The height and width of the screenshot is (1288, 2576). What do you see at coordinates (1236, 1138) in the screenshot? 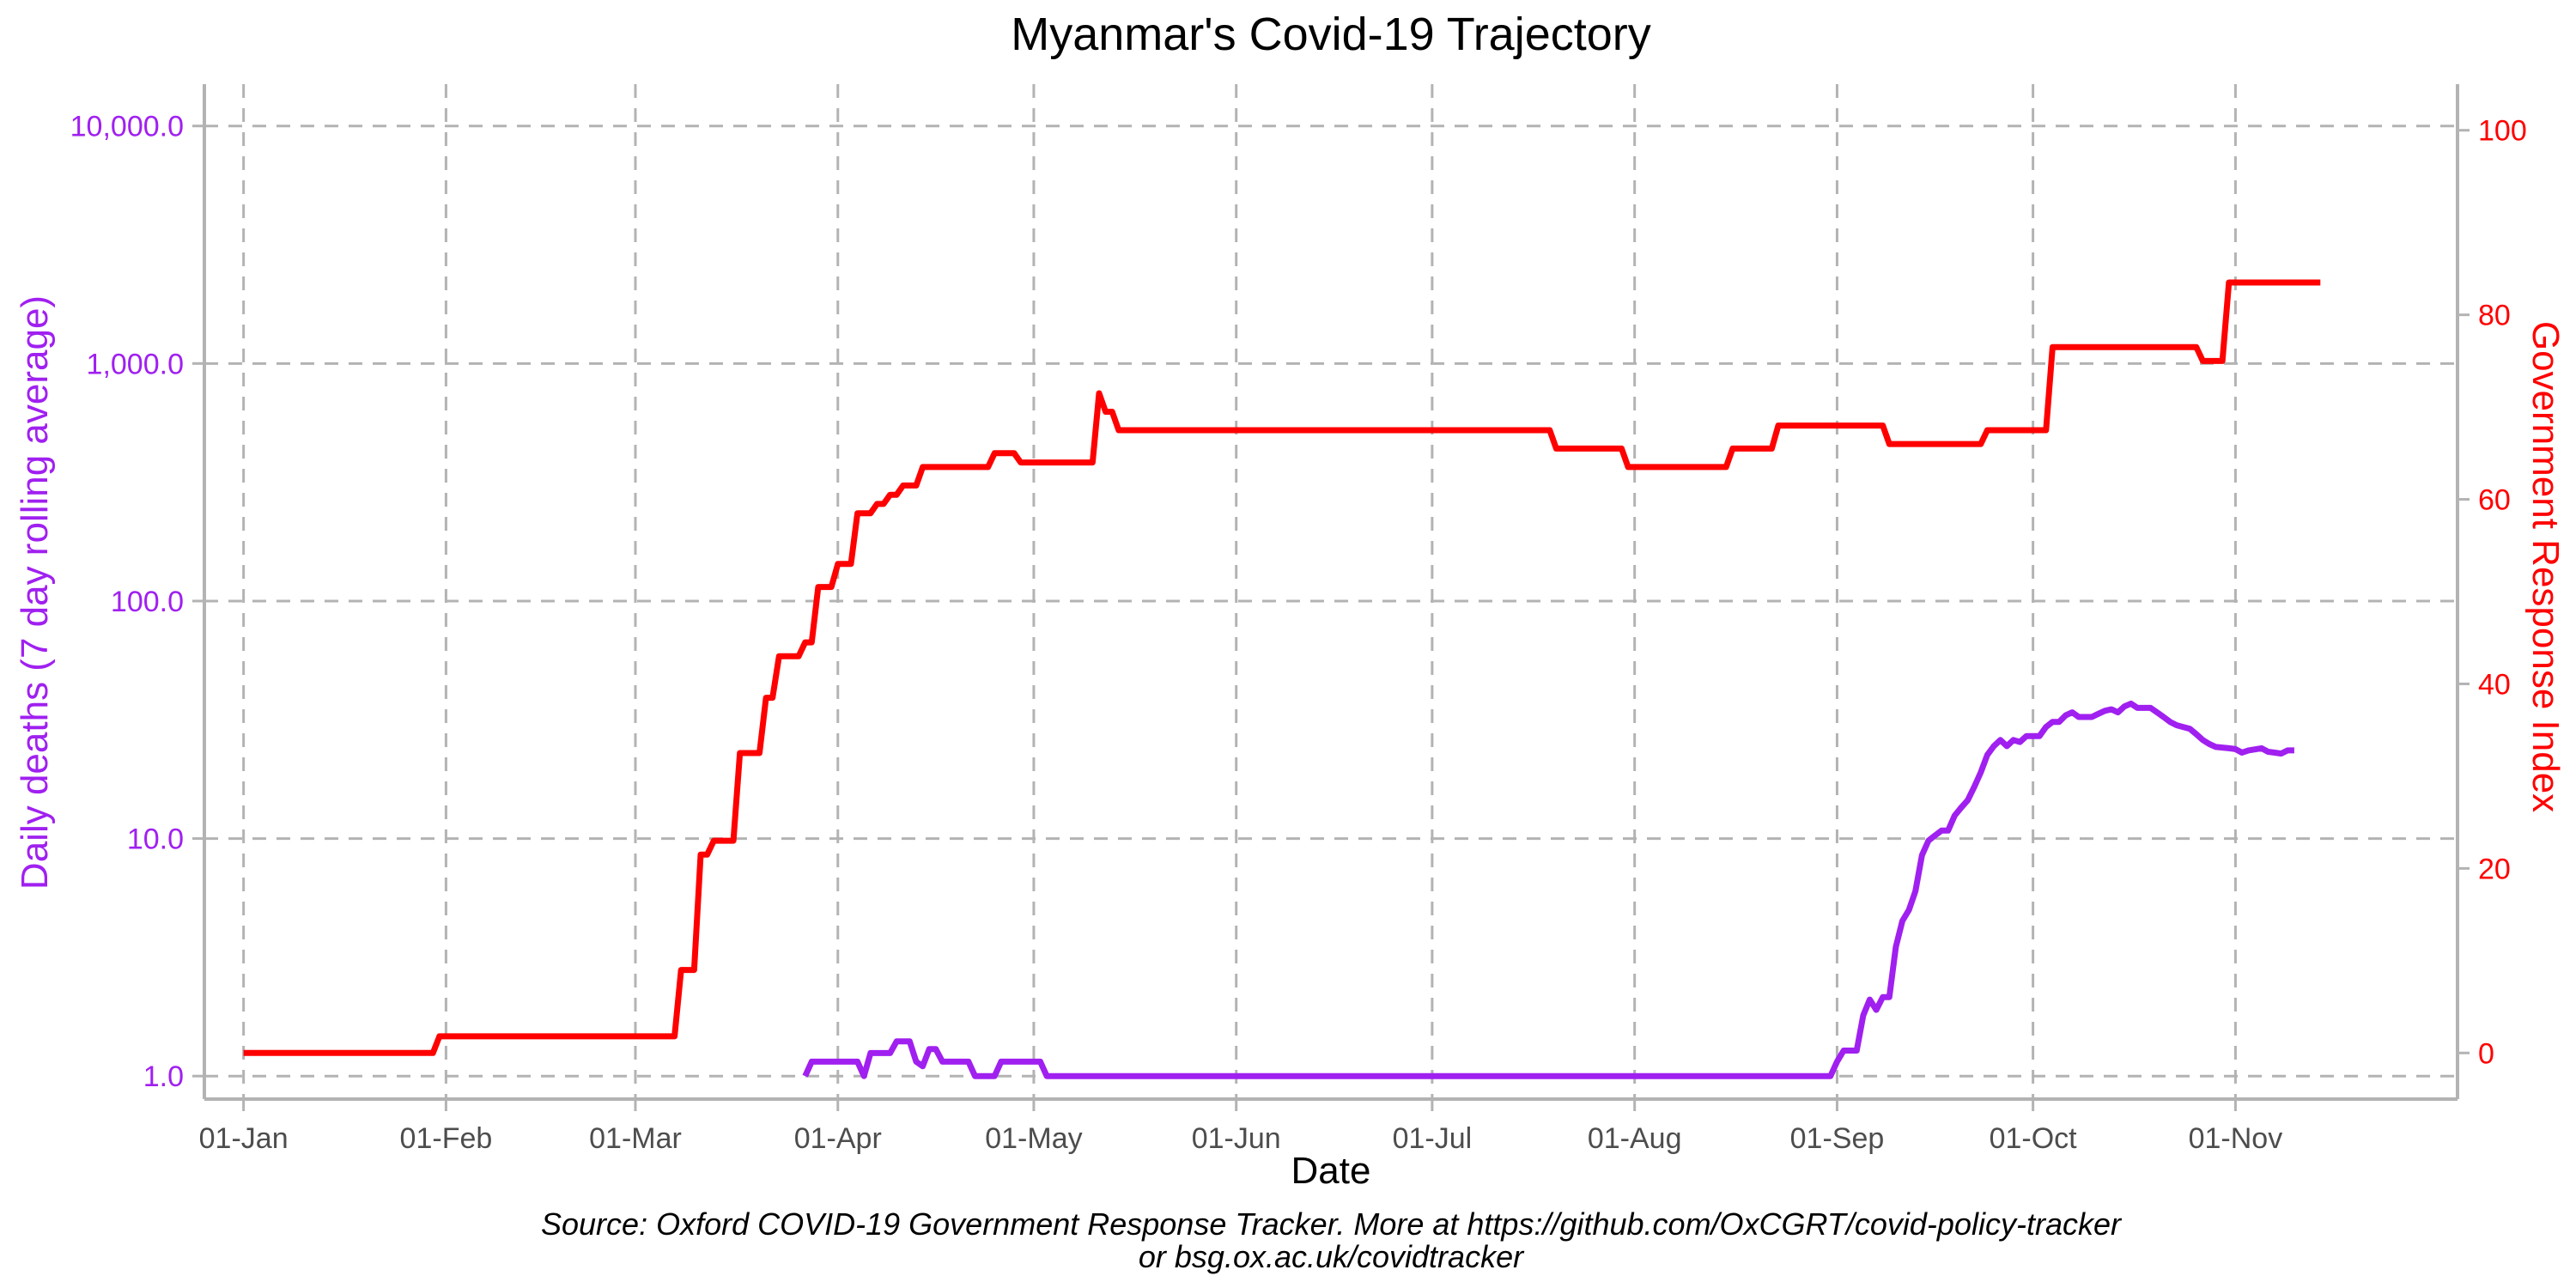
I see `x-tick-label-5: 01-Jun` at bounding box center [1236, 1138].